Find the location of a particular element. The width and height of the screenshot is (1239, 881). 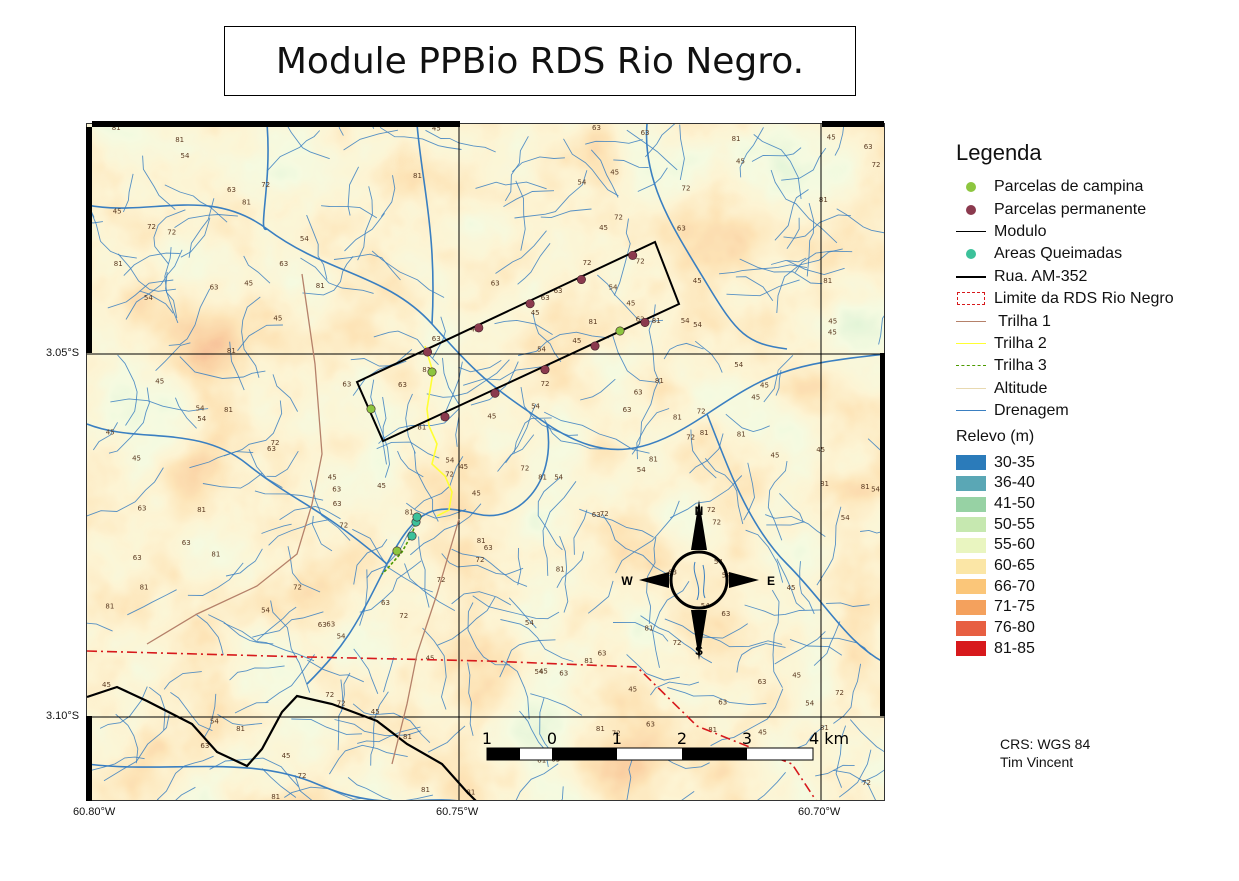

compass-rose: N S E W is located at coordinates (698, 580).